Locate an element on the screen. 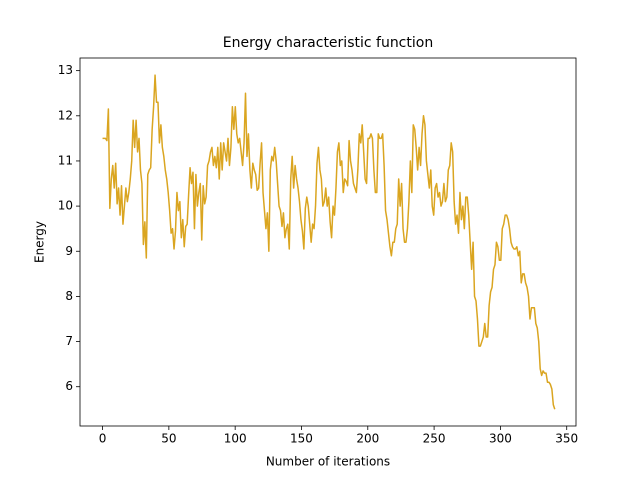  x-tick-label: 100 is located at coordinates (235, 439).